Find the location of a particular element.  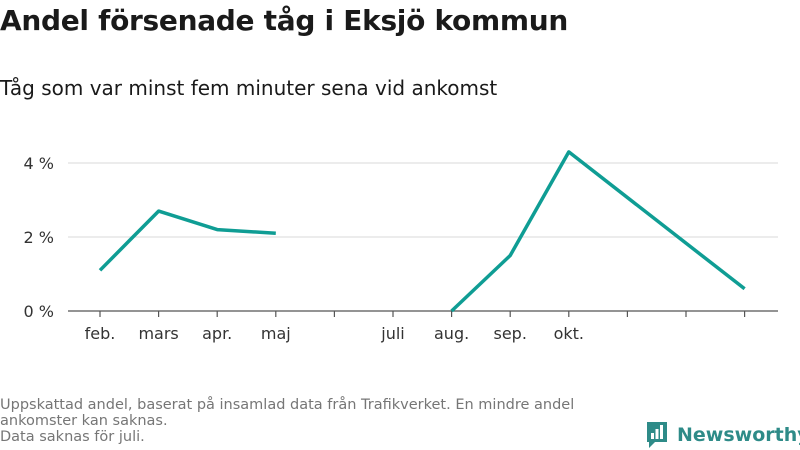

x-tick-label: feb. is located at coordinates (100, 333).